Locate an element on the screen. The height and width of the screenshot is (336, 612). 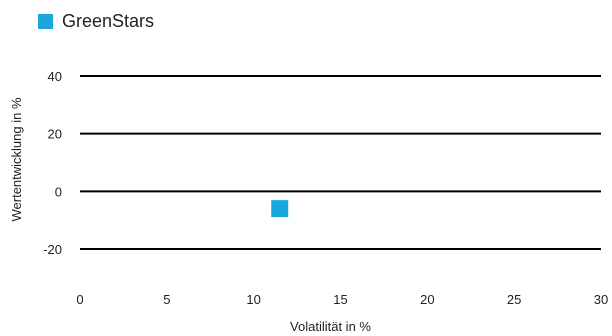
x-tick-label: 20 is located at coordinates (427, 299).